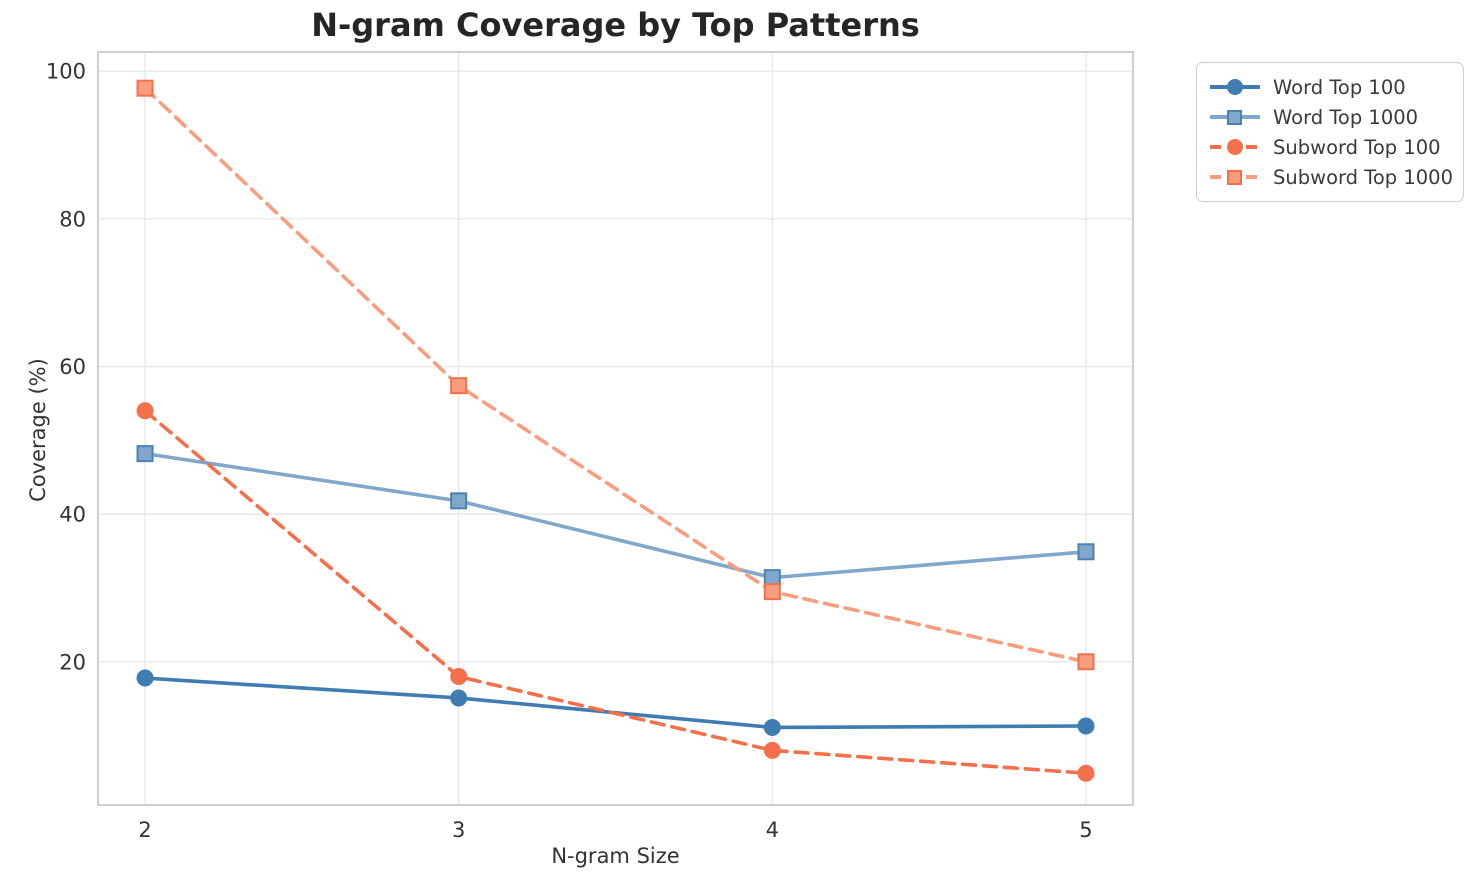  Describe the element at coordinates (1357, 147) in the screenshot. I see `legend-label: Subword Top 100` at that location.